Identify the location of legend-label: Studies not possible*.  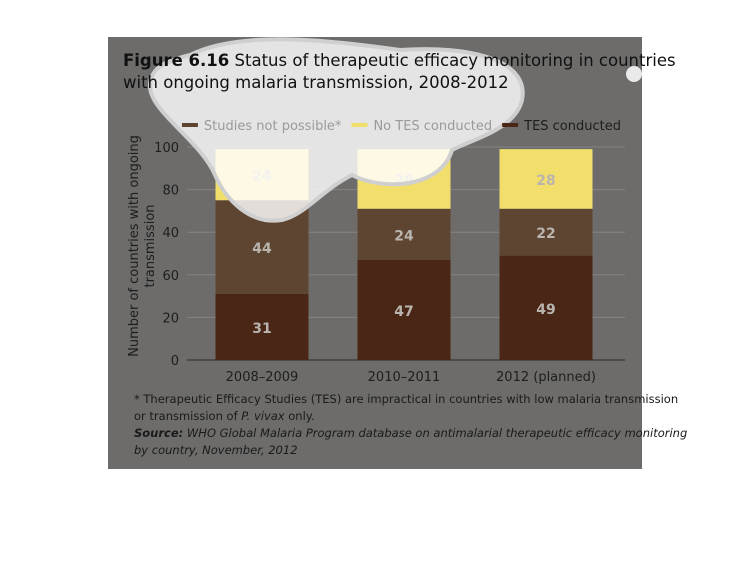
(273, 126).